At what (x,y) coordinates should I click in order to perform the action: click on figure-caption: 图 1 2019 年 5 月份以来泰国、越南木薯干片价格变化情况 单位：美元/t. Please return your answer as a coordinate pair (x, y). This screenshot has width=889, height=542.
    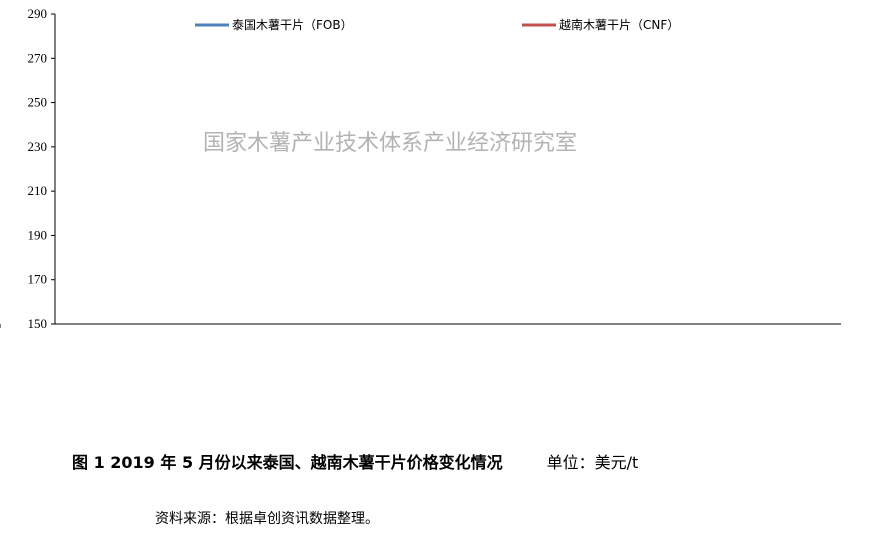
    Looking at the image, I should click on (355, 461).